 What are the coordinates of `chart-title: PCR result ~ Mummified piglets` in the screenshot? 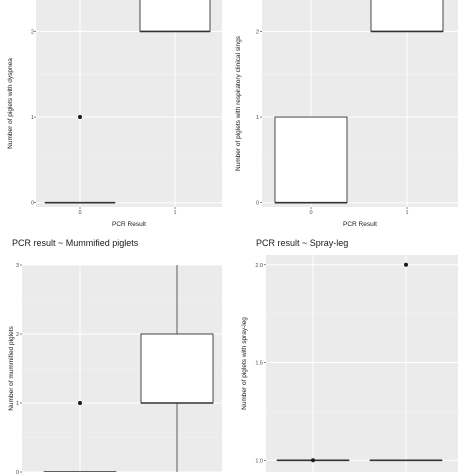 It's located at (75, 243).